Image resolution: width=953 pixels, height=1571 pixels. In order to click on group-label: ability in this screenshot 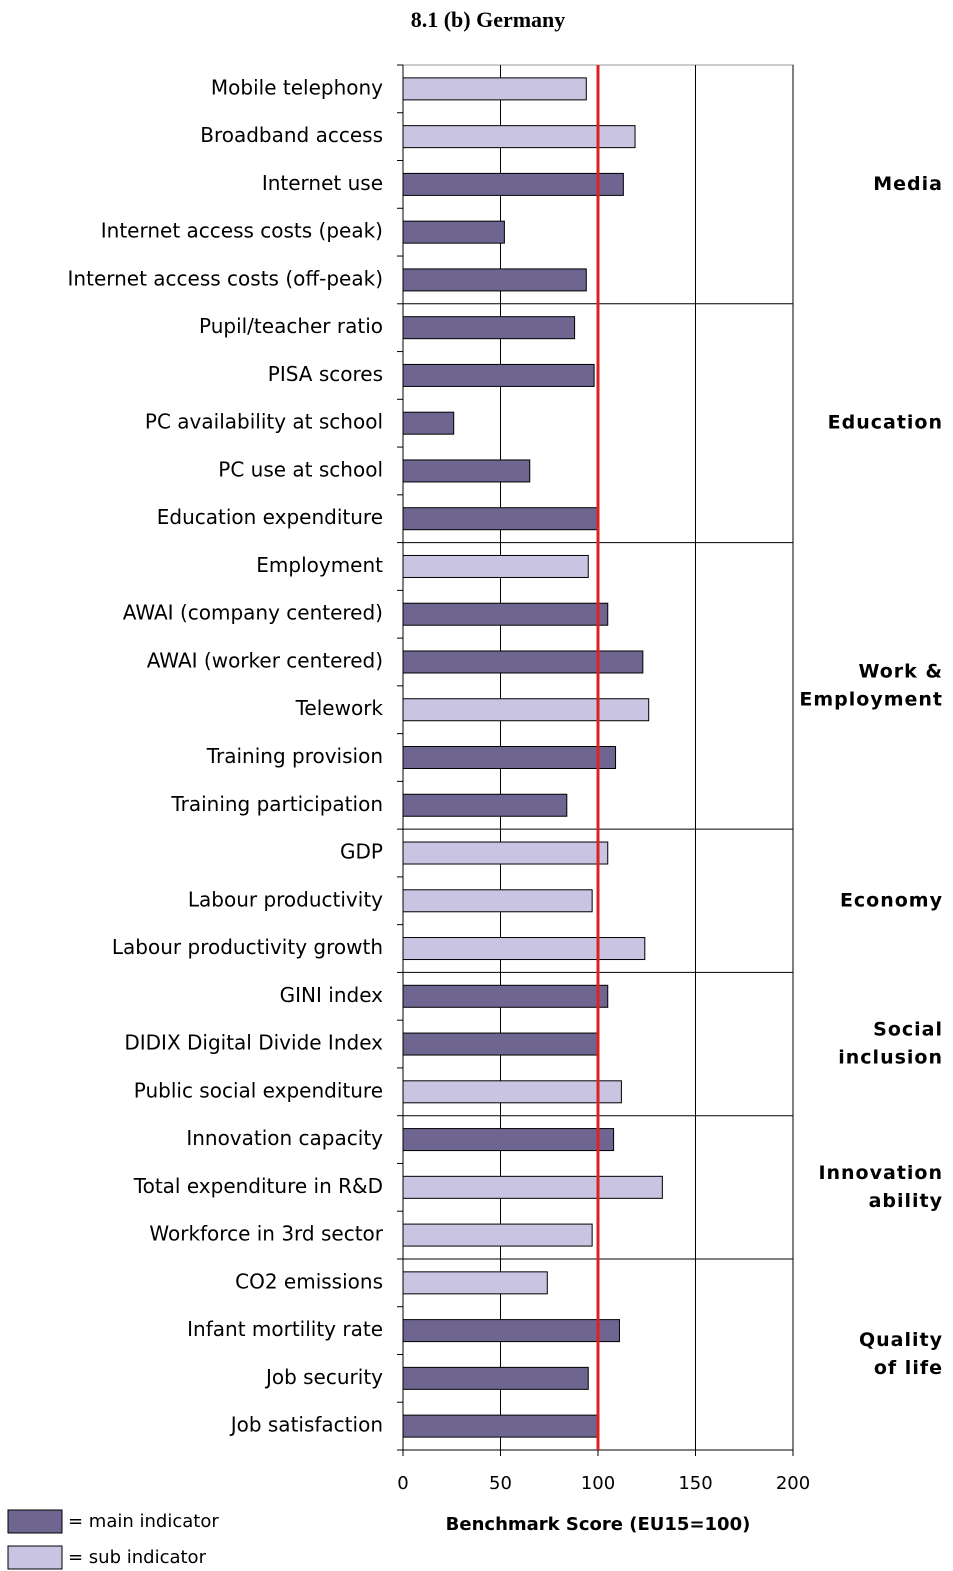, I will do `click(906, 1201)`.